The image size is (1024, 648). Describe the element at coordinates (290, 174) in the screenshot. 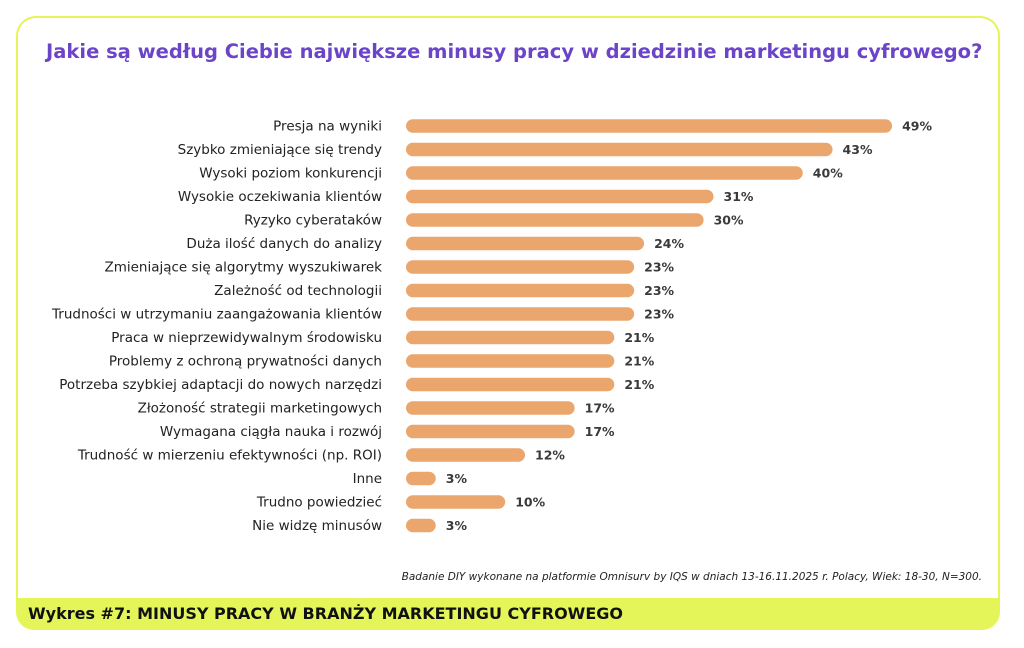

I see `category-label: Wysoki poziom konkurencji` at that location.